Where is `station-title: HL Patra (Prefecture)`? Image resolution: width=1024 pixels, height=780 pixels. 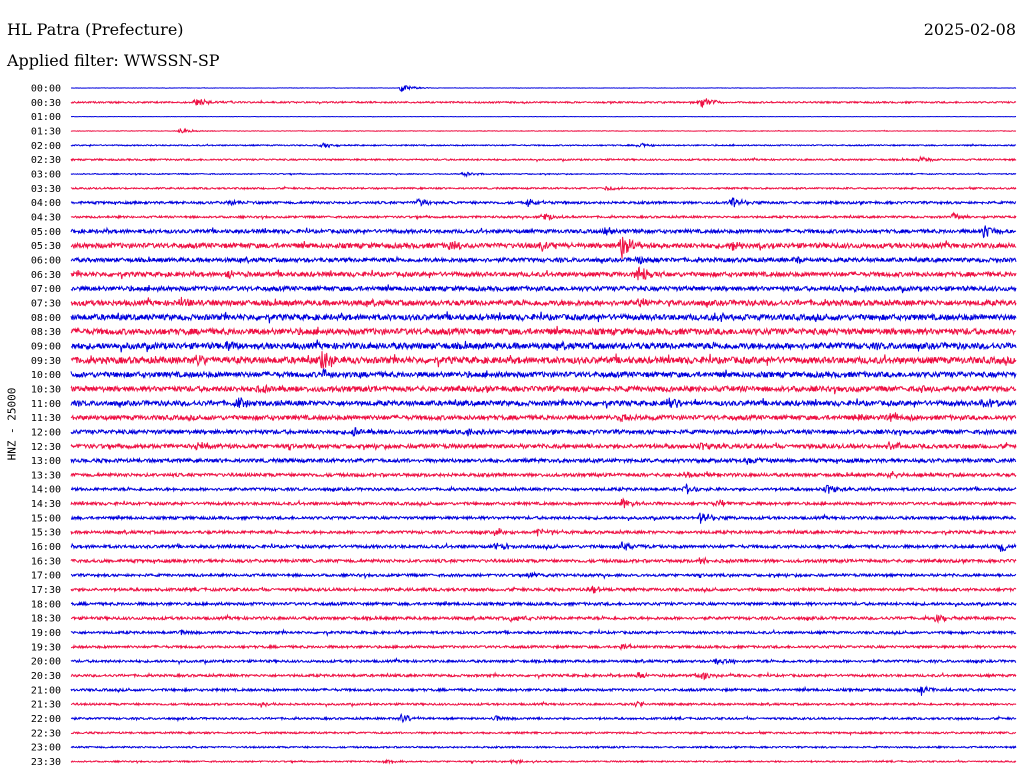
station-title: HL Patra (Prefecture) is located at coordinates (95, 29).